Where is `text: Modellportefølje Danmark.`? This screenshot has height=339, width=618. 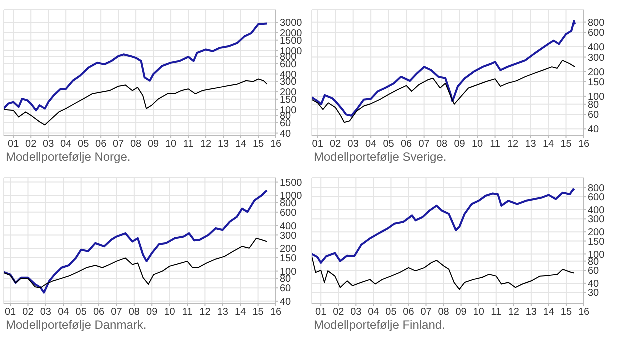
text: Modellportefølje Danmark. is located at coordinates (77, 325).